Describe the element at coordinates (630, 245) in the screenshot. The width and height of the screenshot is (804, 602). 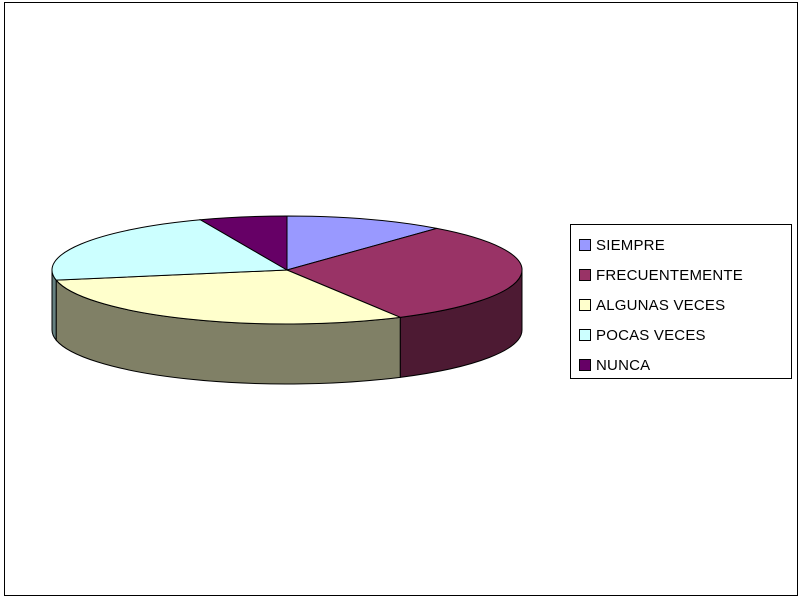
I see `legend-label: SIEMPRE` at that location.